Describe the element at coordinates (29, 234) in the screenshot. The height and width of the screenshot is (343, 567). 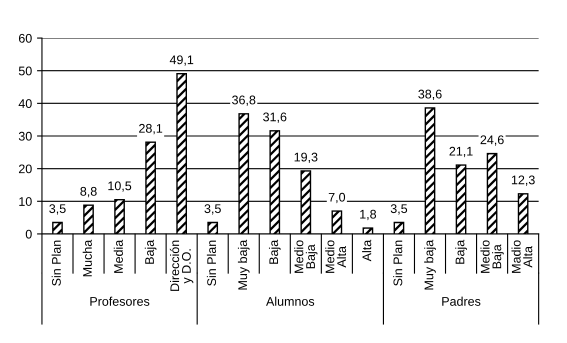
I see `y-tick-label: 0` at that location.